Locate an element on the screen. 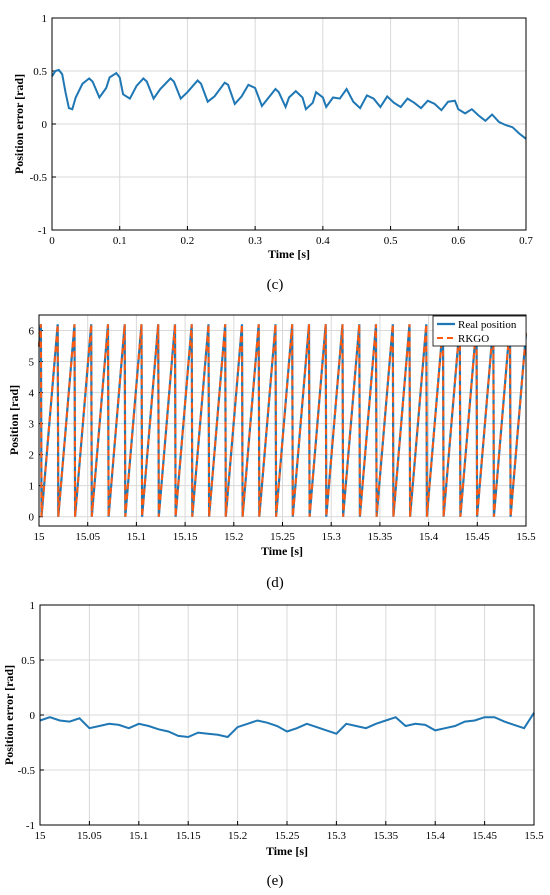 This screenshot has height=895, width=550. caption-c: (c) is located at coordinates (275, 285).